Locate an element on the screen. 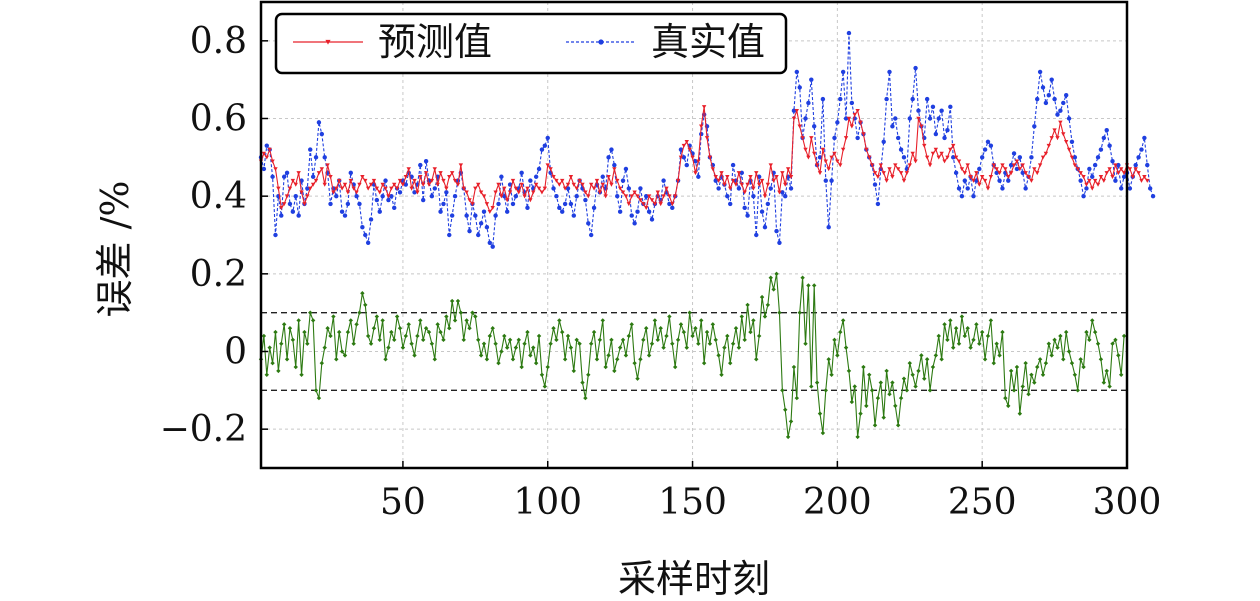  y-tick-label: 0 is located at coordinates (235, 352).